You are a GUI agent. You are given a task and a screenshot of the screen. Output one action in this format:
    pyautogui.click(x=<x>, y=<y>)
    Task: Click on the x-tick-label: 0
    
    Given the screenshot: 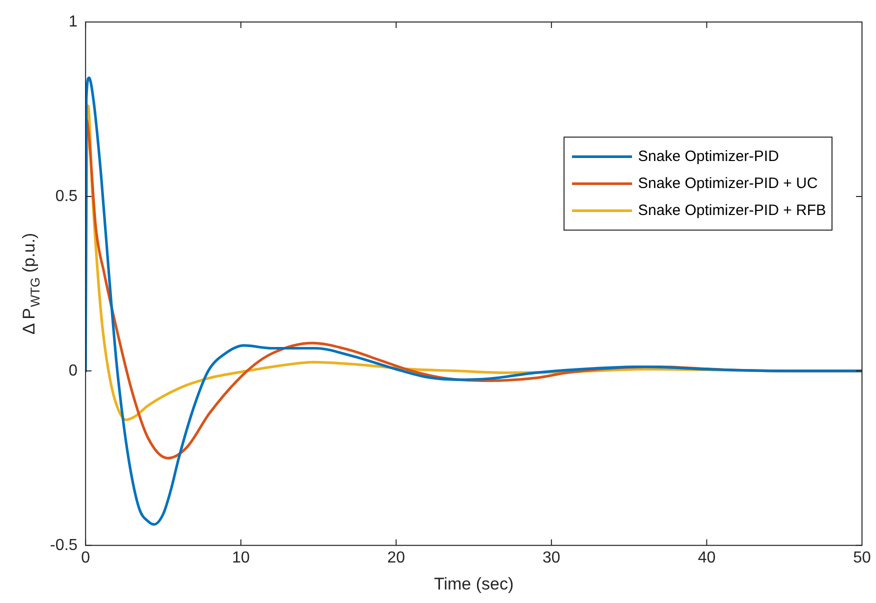 What is the action you would take?
    pyautogui.click(x=85, y=557)
    